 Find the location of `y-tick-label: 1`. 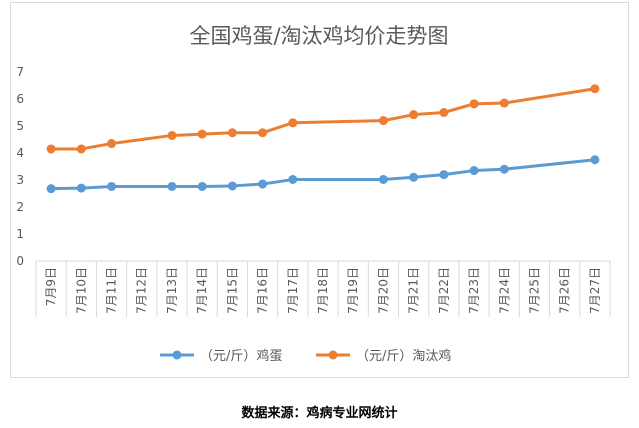

y-tick-label: 1 is located at coordinates (20, 234).